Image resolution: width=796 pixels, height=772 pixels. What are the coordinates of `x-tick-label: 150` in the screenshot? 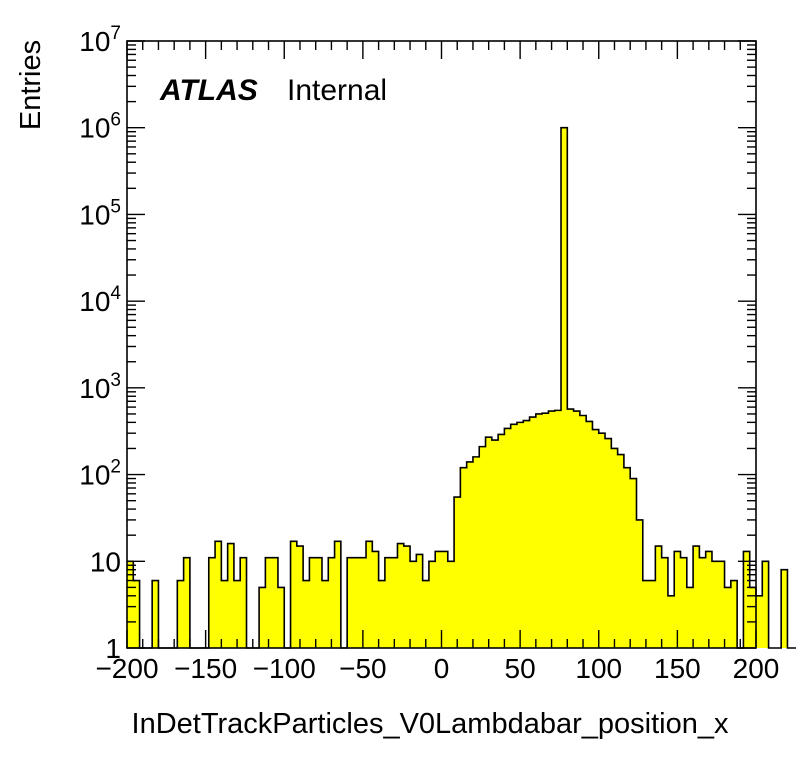 It's located at (677, 668).